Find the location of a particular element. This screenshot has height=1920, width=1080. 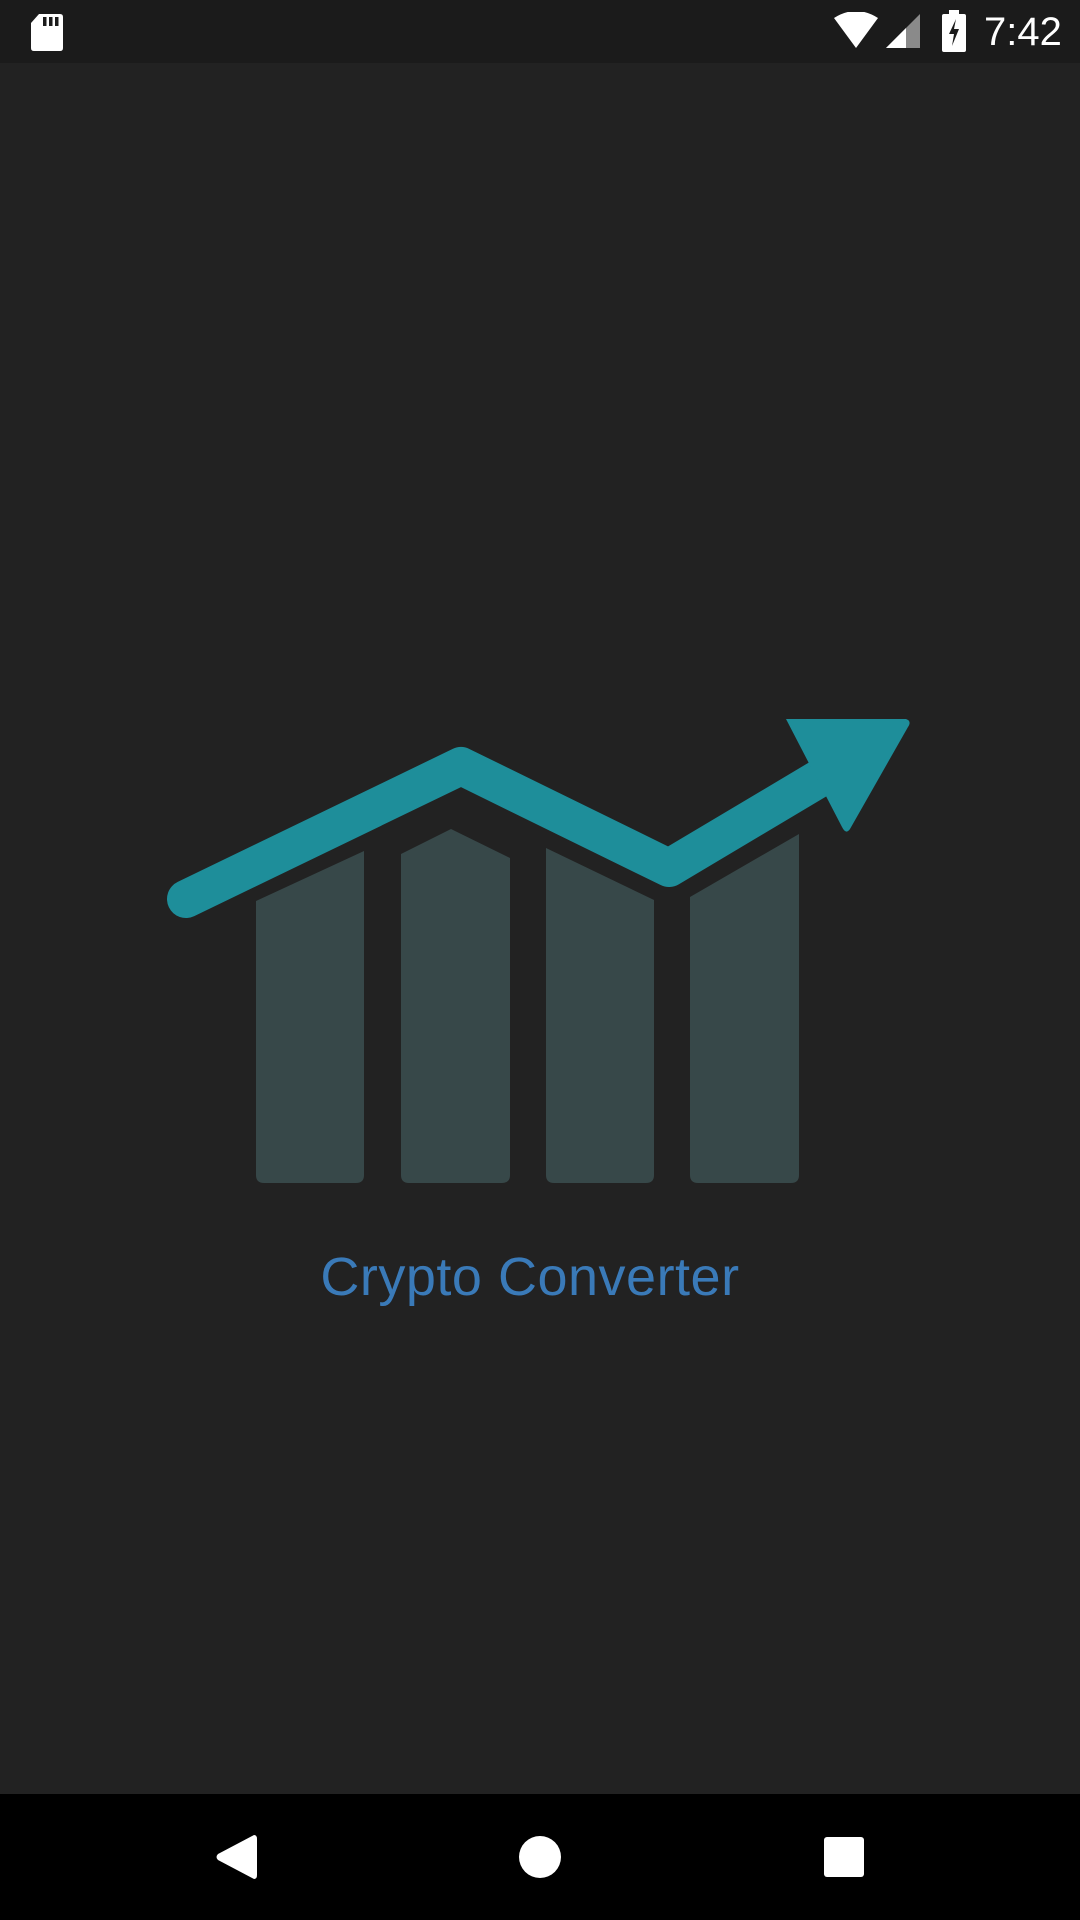

logo-arrow-head is located at coordinates (848, 775).